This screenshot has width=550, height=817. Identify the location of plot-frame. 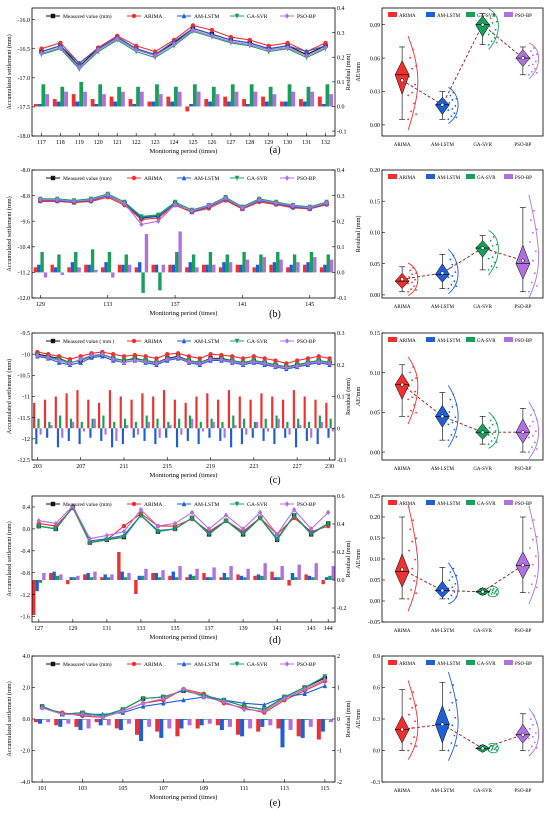
(462, 719).